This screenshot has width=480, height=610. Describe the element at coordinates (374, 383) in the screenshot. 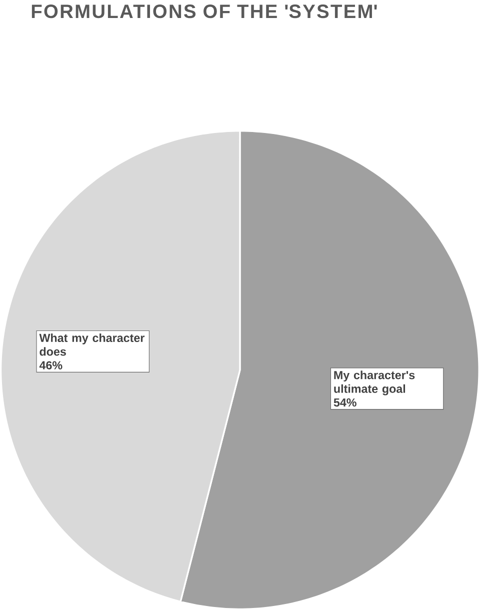

I see `slice-label: My character's ultimate goal` at that location.